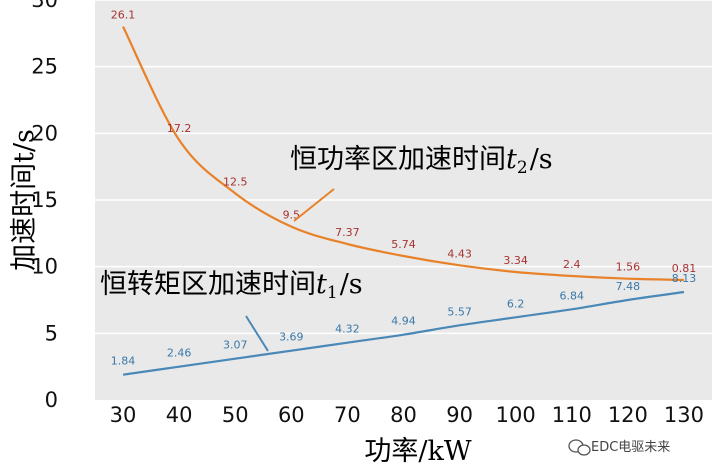 Image resolution: width=712 pixels, height=469 pixels. What do you see at coordinates (459, 253) in the screenshot?
I see `data-label-t2: 4.43` at bounding box center [459, 253].